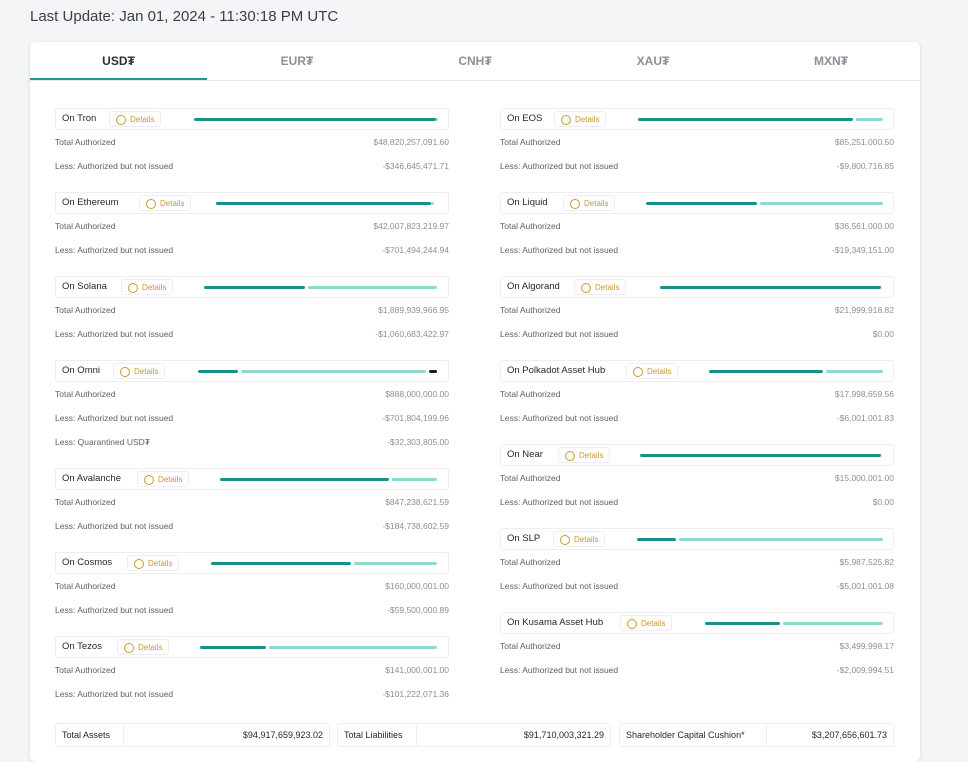  What do you see at coordinates (192, 735) in the screenshot?
I see `total-box: Total Assets $94,917,659,923.02` at bounding box center [192, 735].